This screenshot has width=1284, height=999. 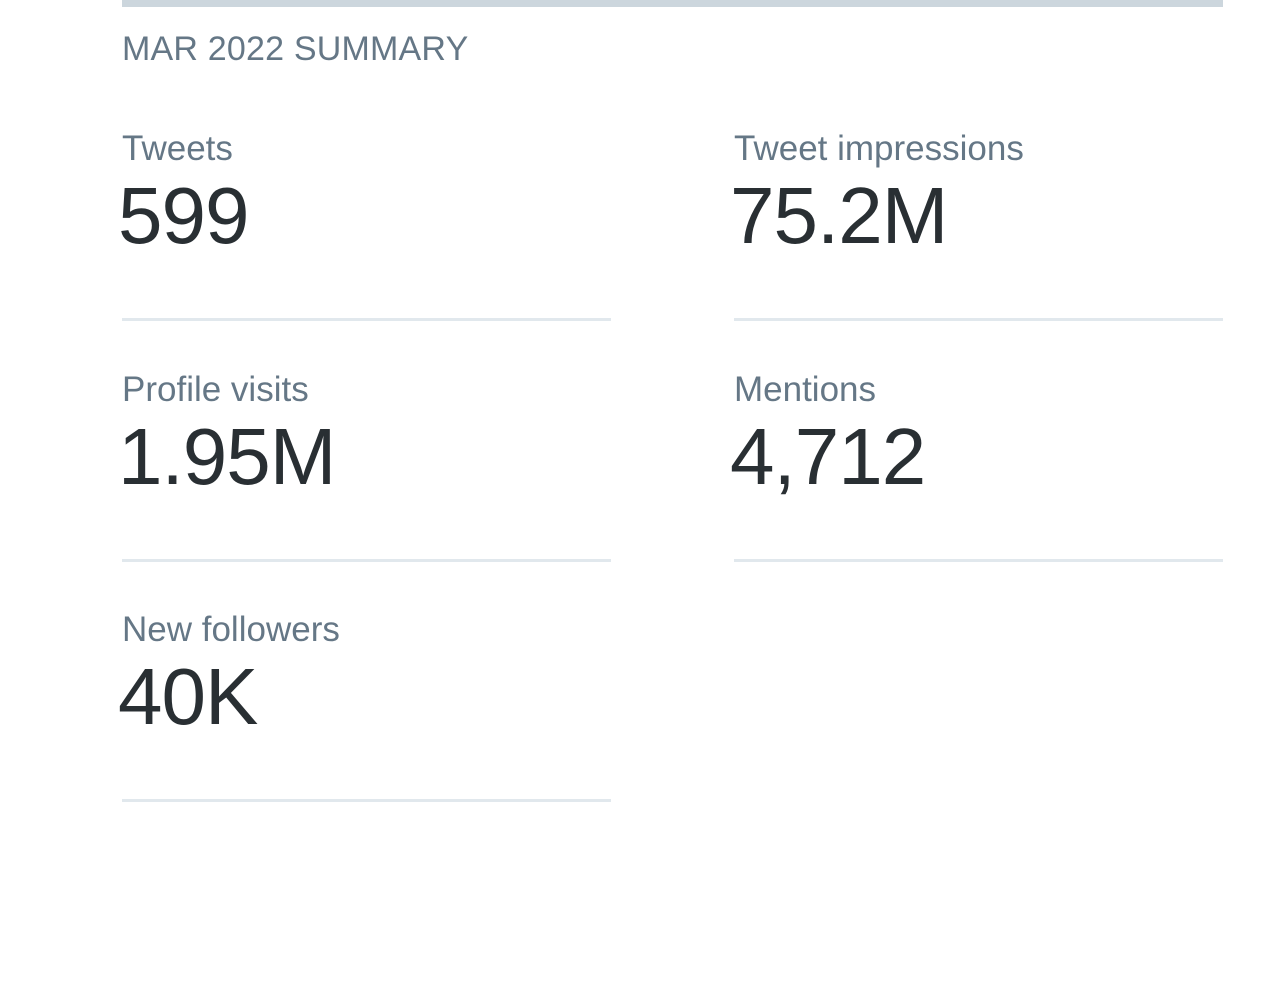 What do you see at coordinates (976, 229) in the screenshot?
I see `stat-tweet-impressions: Tweet impressions 75.2M` at bounding box center [976, 229].